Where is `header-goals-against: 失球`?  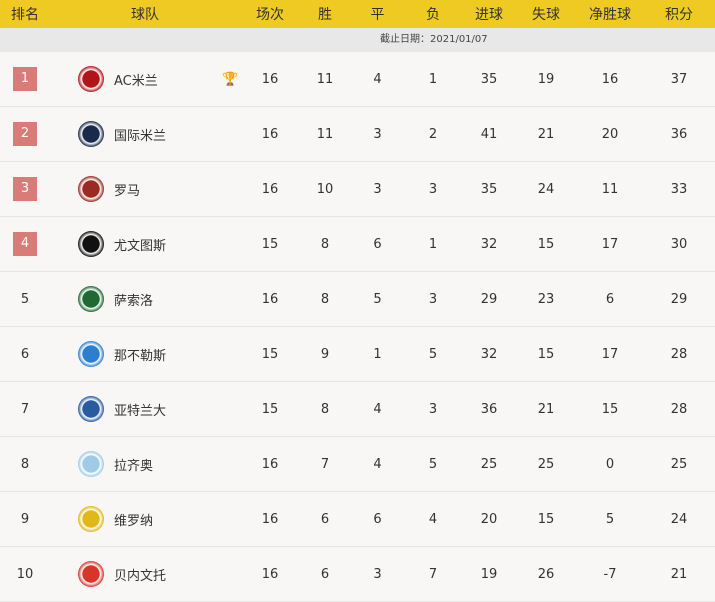
header-goals-against: 失球 is located at coordinates (546, 15).